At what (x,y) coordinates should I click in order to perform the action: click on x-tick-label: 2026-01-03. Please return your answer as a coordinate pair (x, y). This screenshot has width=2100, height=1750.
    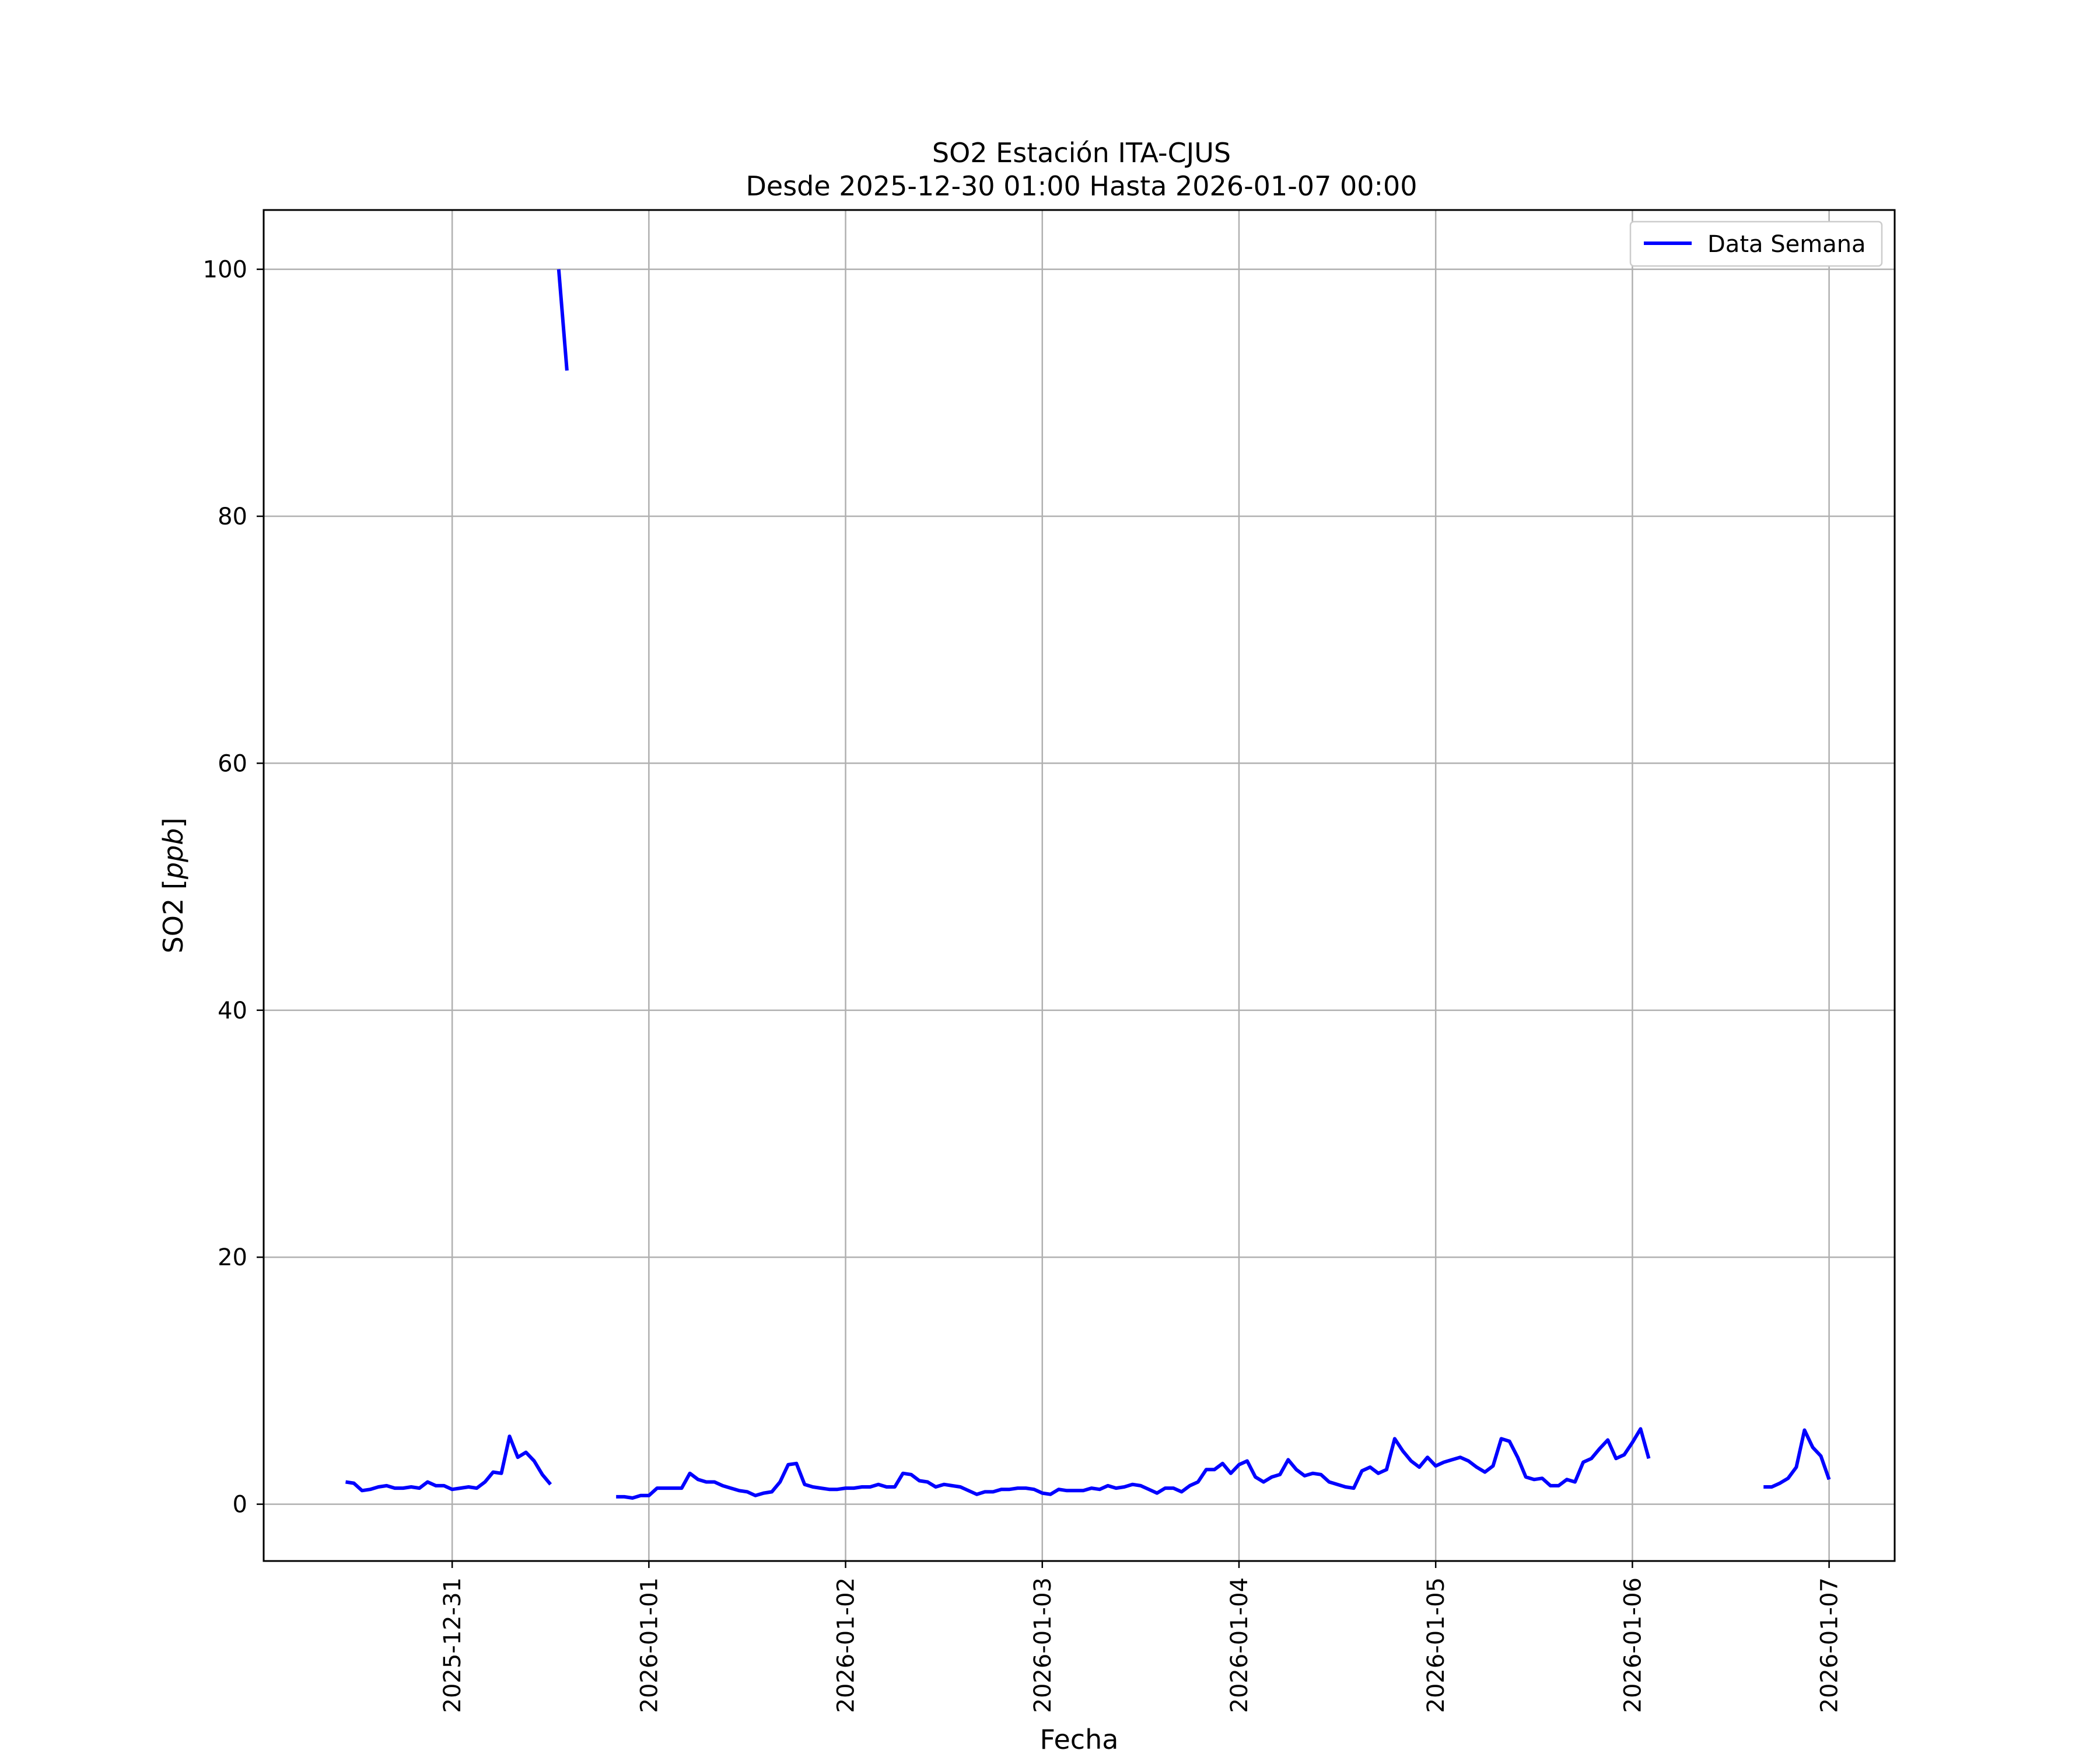
    Looking at the image, I should click on (1043, 1645).